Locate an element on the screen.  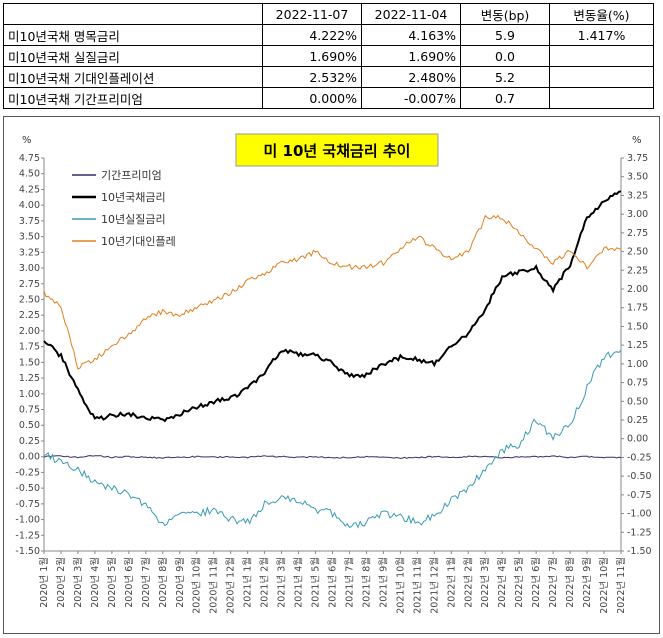
left-tick-label: -1.50 is located at coordinates (27, 551).